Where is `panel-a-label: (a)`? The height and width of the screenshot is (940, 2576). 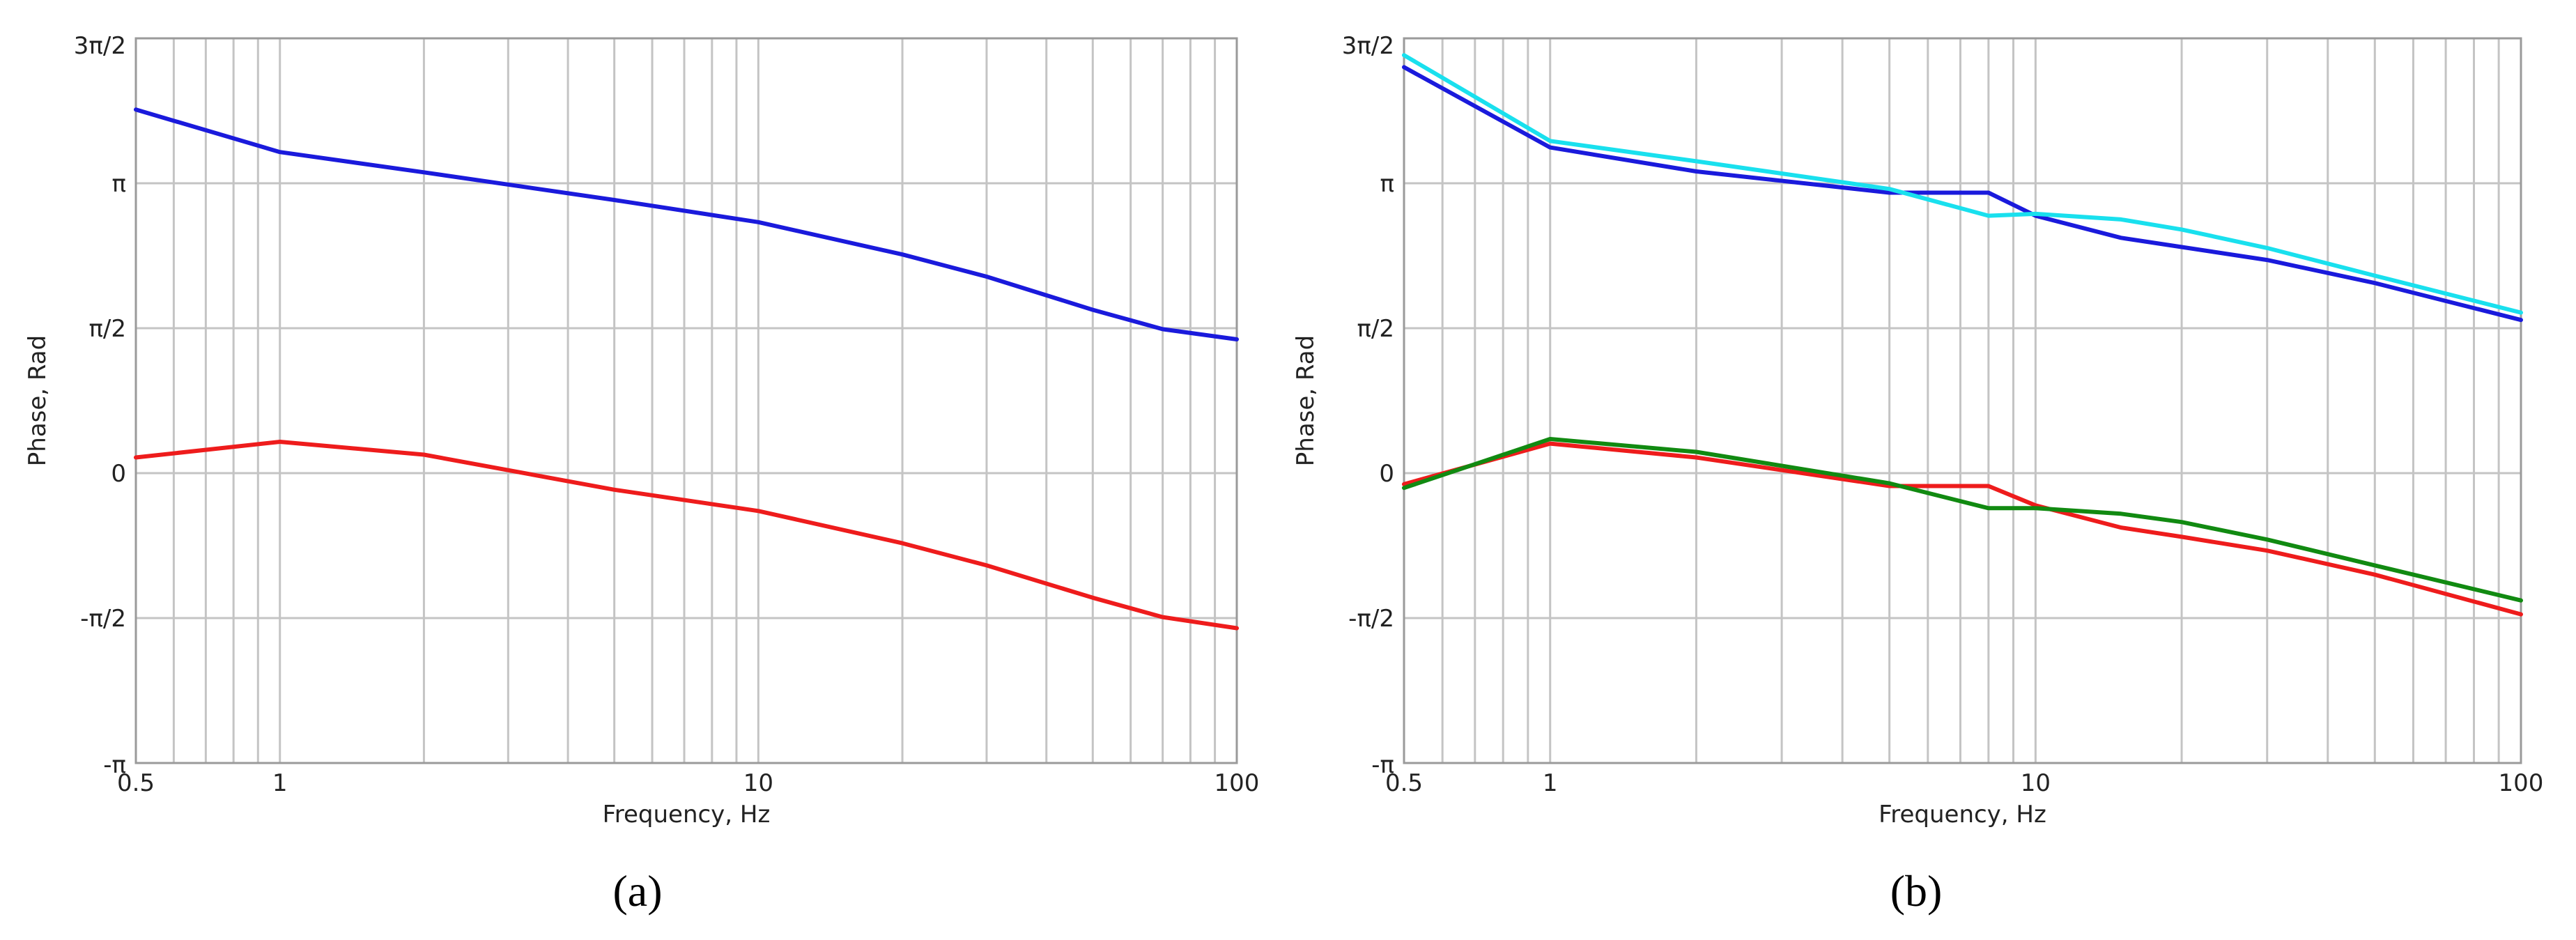
panel-a-label: (a) is located at coordinates (637, 891).